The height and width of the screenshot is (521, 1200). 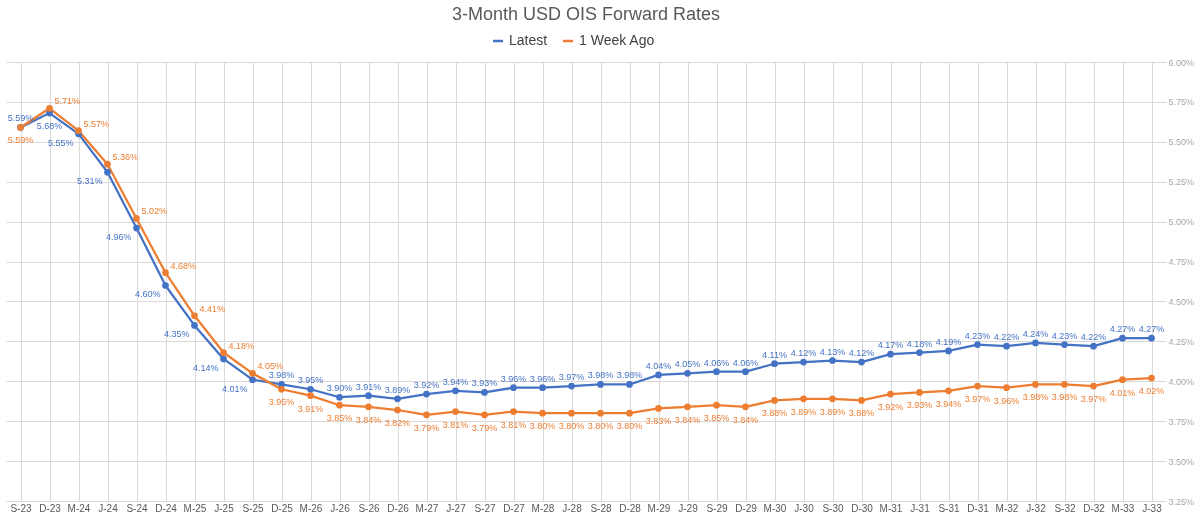 I want to click on x-tick-label: J-28, so click(x=572, y=508).